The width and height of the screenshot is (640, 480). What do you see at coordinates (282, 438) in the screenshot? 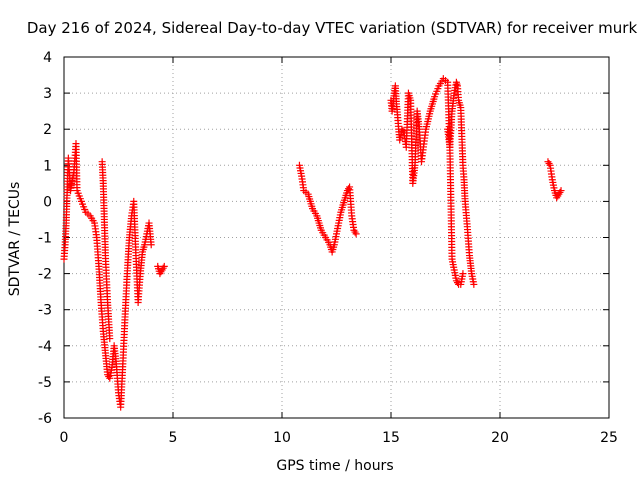
I see `x-tick-label: 10` at bounding box center [282, 438].